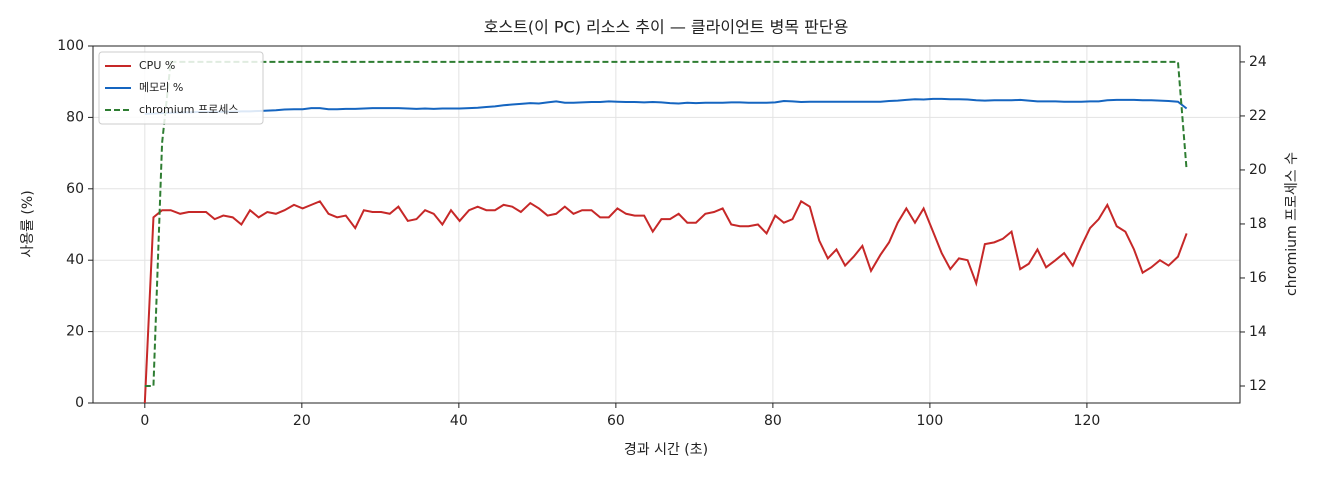  What do you see at coordinates (666, 106) in the screenshot?
I see `data-line` at bounding box center [666, 106].